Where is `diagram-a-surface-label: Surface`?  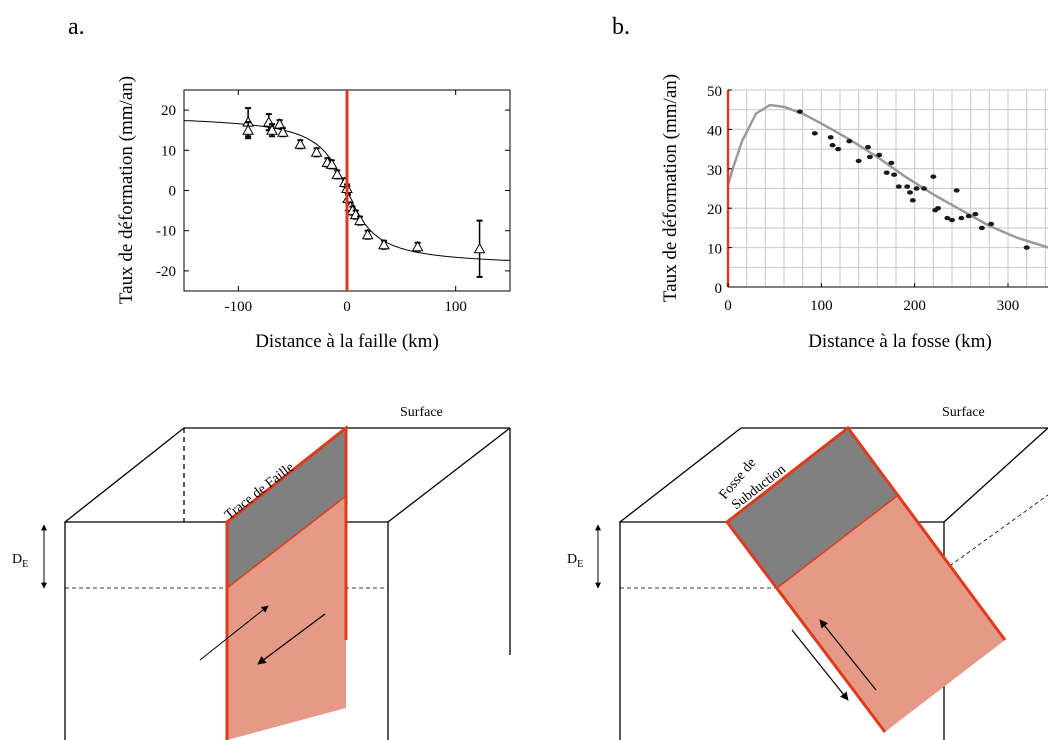
diagram-a-surface-label: Surface is located at coordinates (421, 412).